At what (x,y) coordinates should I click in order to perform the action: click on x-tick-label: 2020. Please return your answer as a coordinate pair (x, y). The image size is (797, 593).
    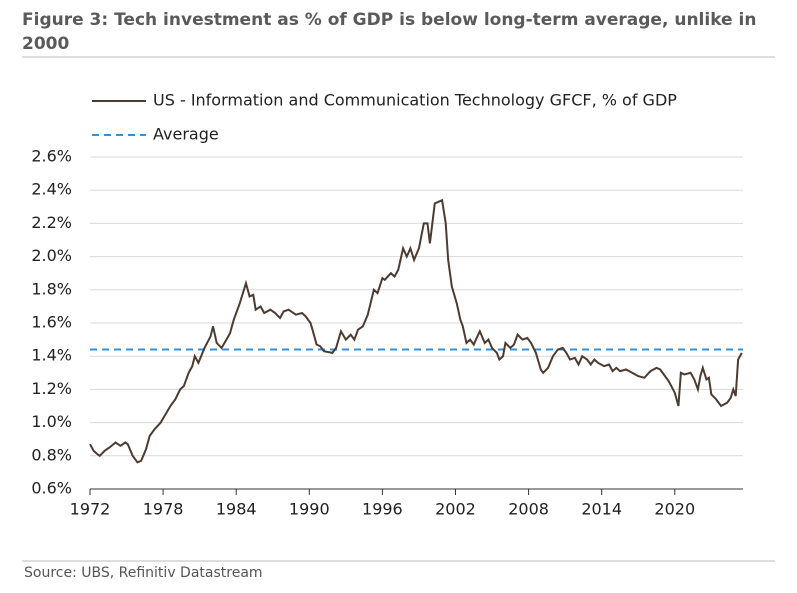
    Looking at the image, I should click on (674, 509).